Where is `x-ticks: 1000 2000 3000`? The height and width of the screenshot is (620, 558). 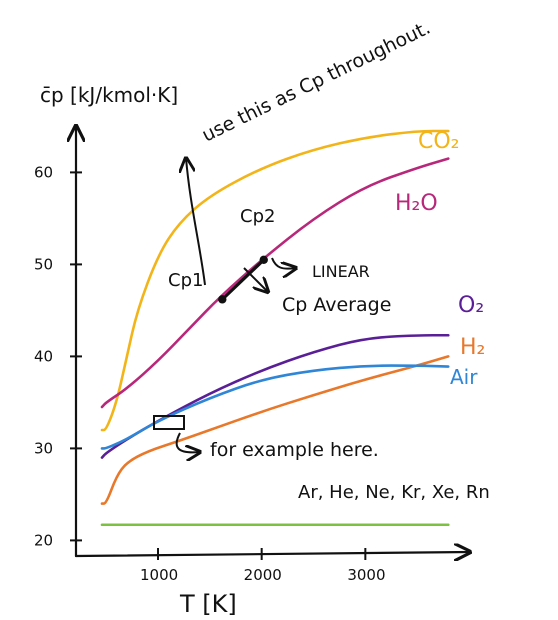
x-ticks: 1000 2000 3000 is located at coordinates (263, 566).